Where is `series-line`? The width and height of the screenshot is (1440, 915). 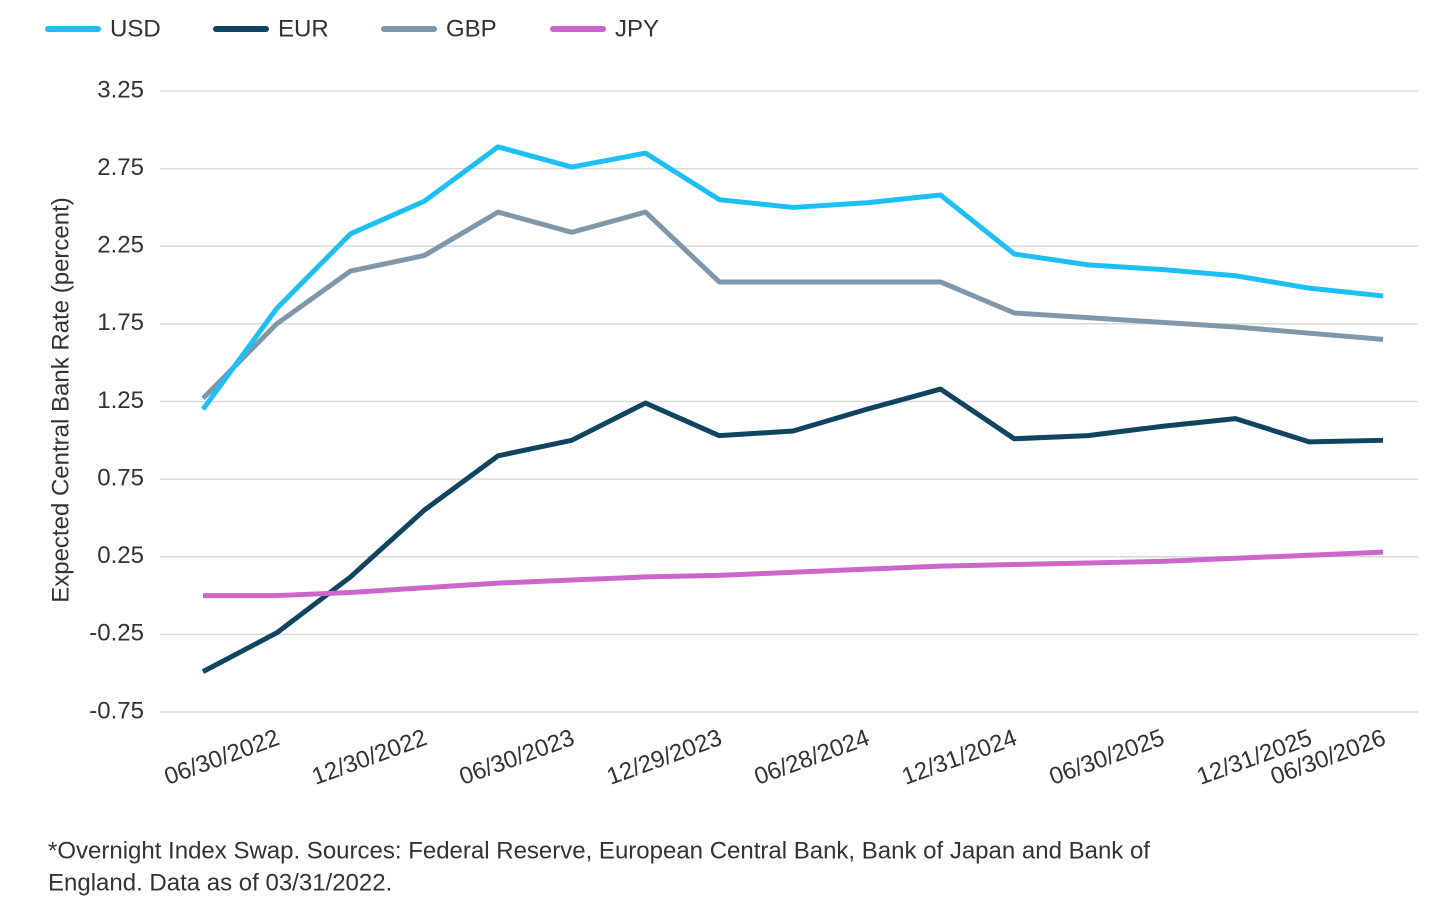
series-line is located at coordinates (793, 574).